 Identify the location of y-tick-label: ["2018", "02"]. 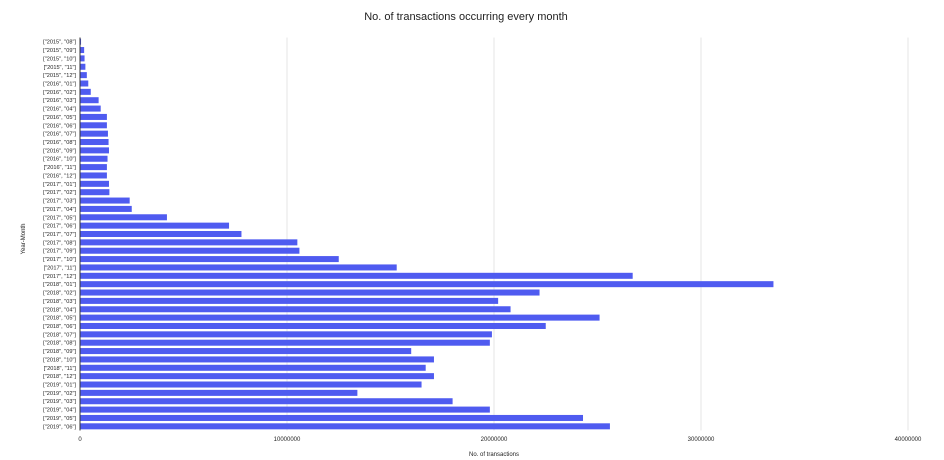
(59, 294).